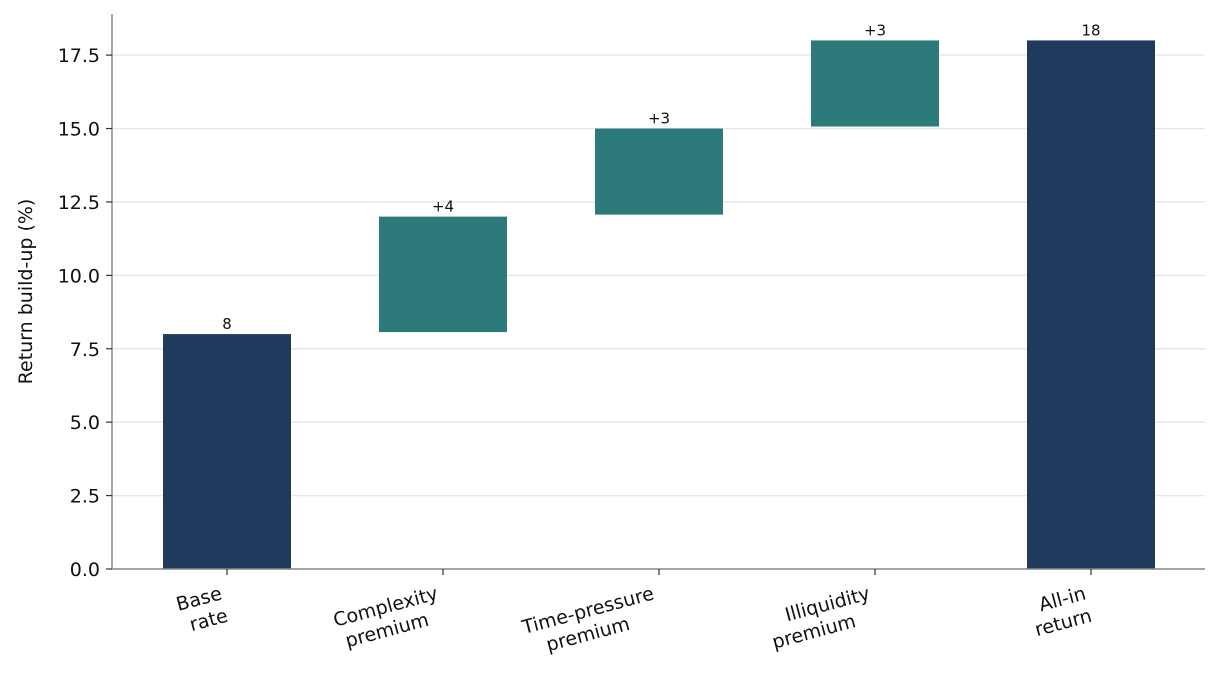 This screenshot has width=1219, height=689. What do you see at coordinates (443, 207) in the screenshot?
I see `data-label: +4` at bounding box center [443, 207].